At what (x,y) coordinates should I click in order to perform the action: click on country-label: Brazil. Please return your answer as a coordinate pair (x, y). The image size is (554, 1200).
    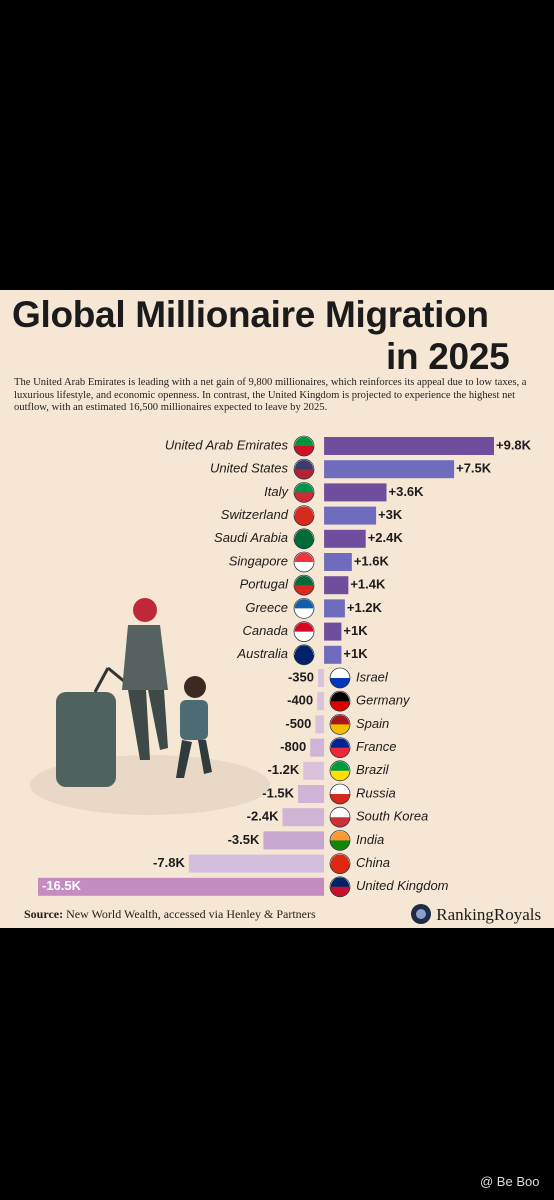
    Looking at the image, I should click on (373, 769).